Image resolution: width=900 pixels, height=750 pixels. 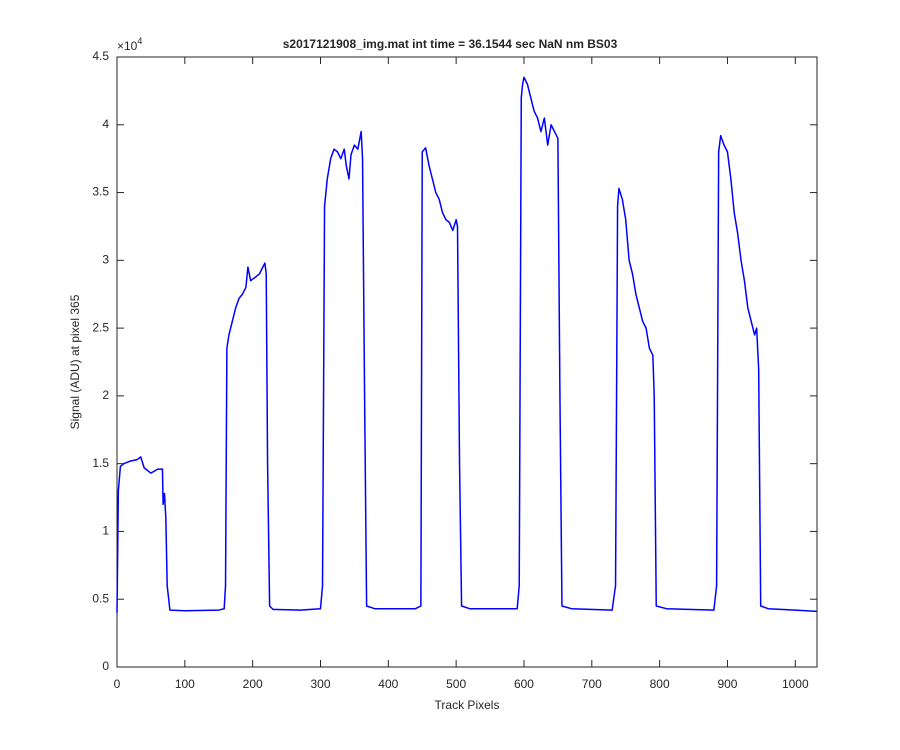 What do you see at coordinates (100, 192) in the screenshot?
I see `y-tick-label: 3.5` at bounding box center [100, 192].